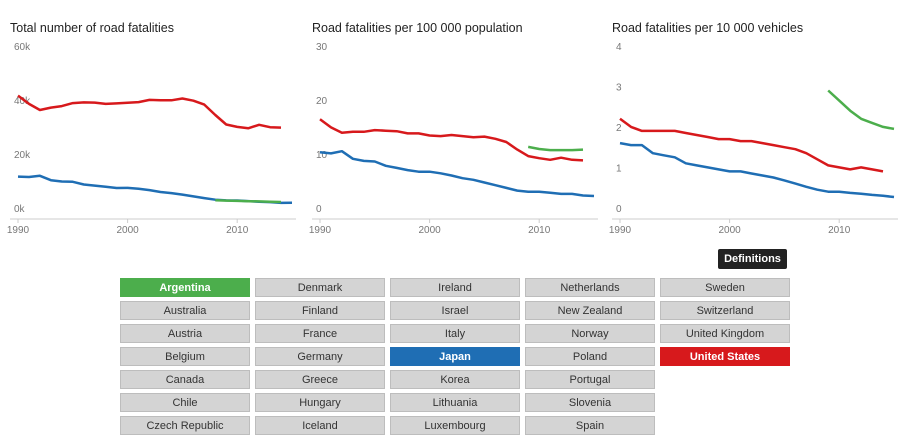 The image size is (900, 445). Describe the element at coordinates (322, 47) in the screenshot. I see `y-tick-label: 30` at that location.